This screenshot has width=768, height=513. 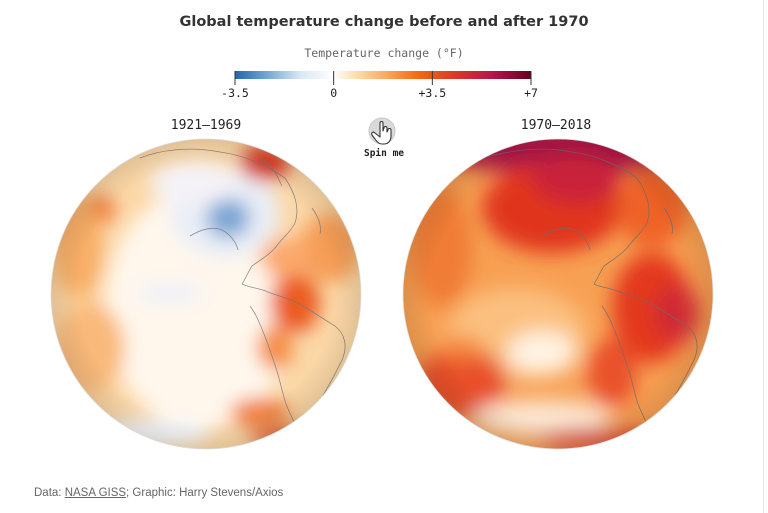 What do you see at coordinates (95, 493) in the screenshot?
I see `nasa-giss-link: NASA GISS` at bounding box center [95, 493].